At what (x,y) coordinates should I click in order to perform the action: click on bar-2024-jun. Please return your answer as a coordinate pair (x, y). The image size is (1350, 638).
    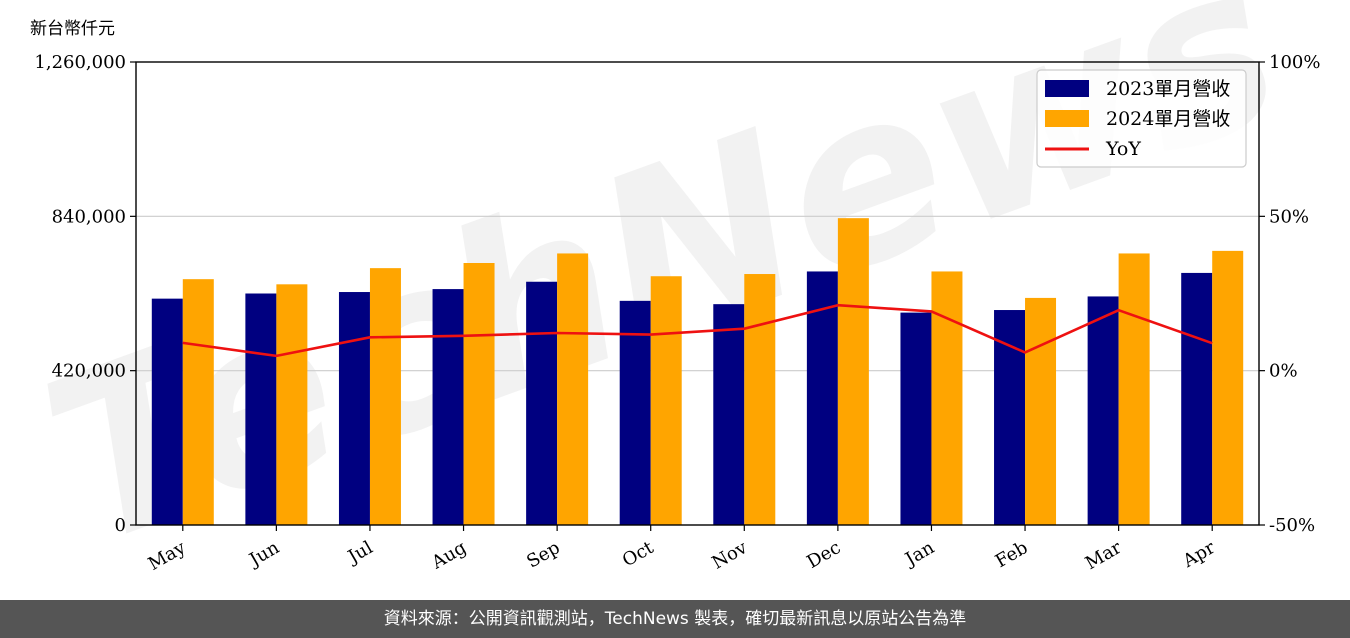
    Looking at the image, I should click on (292, 404).